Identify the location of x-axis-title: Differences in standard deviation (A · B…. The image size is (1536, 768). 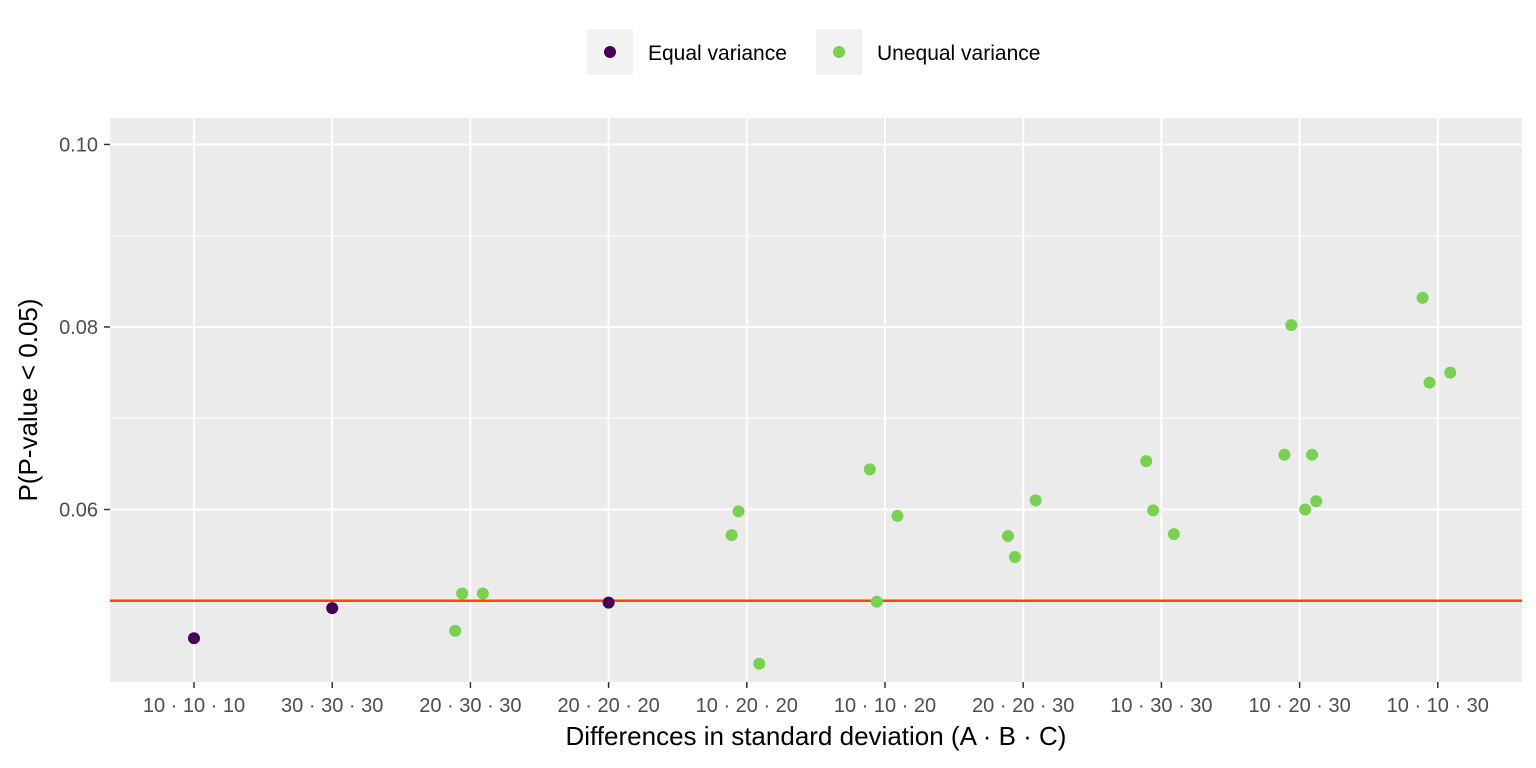
(816, 736).